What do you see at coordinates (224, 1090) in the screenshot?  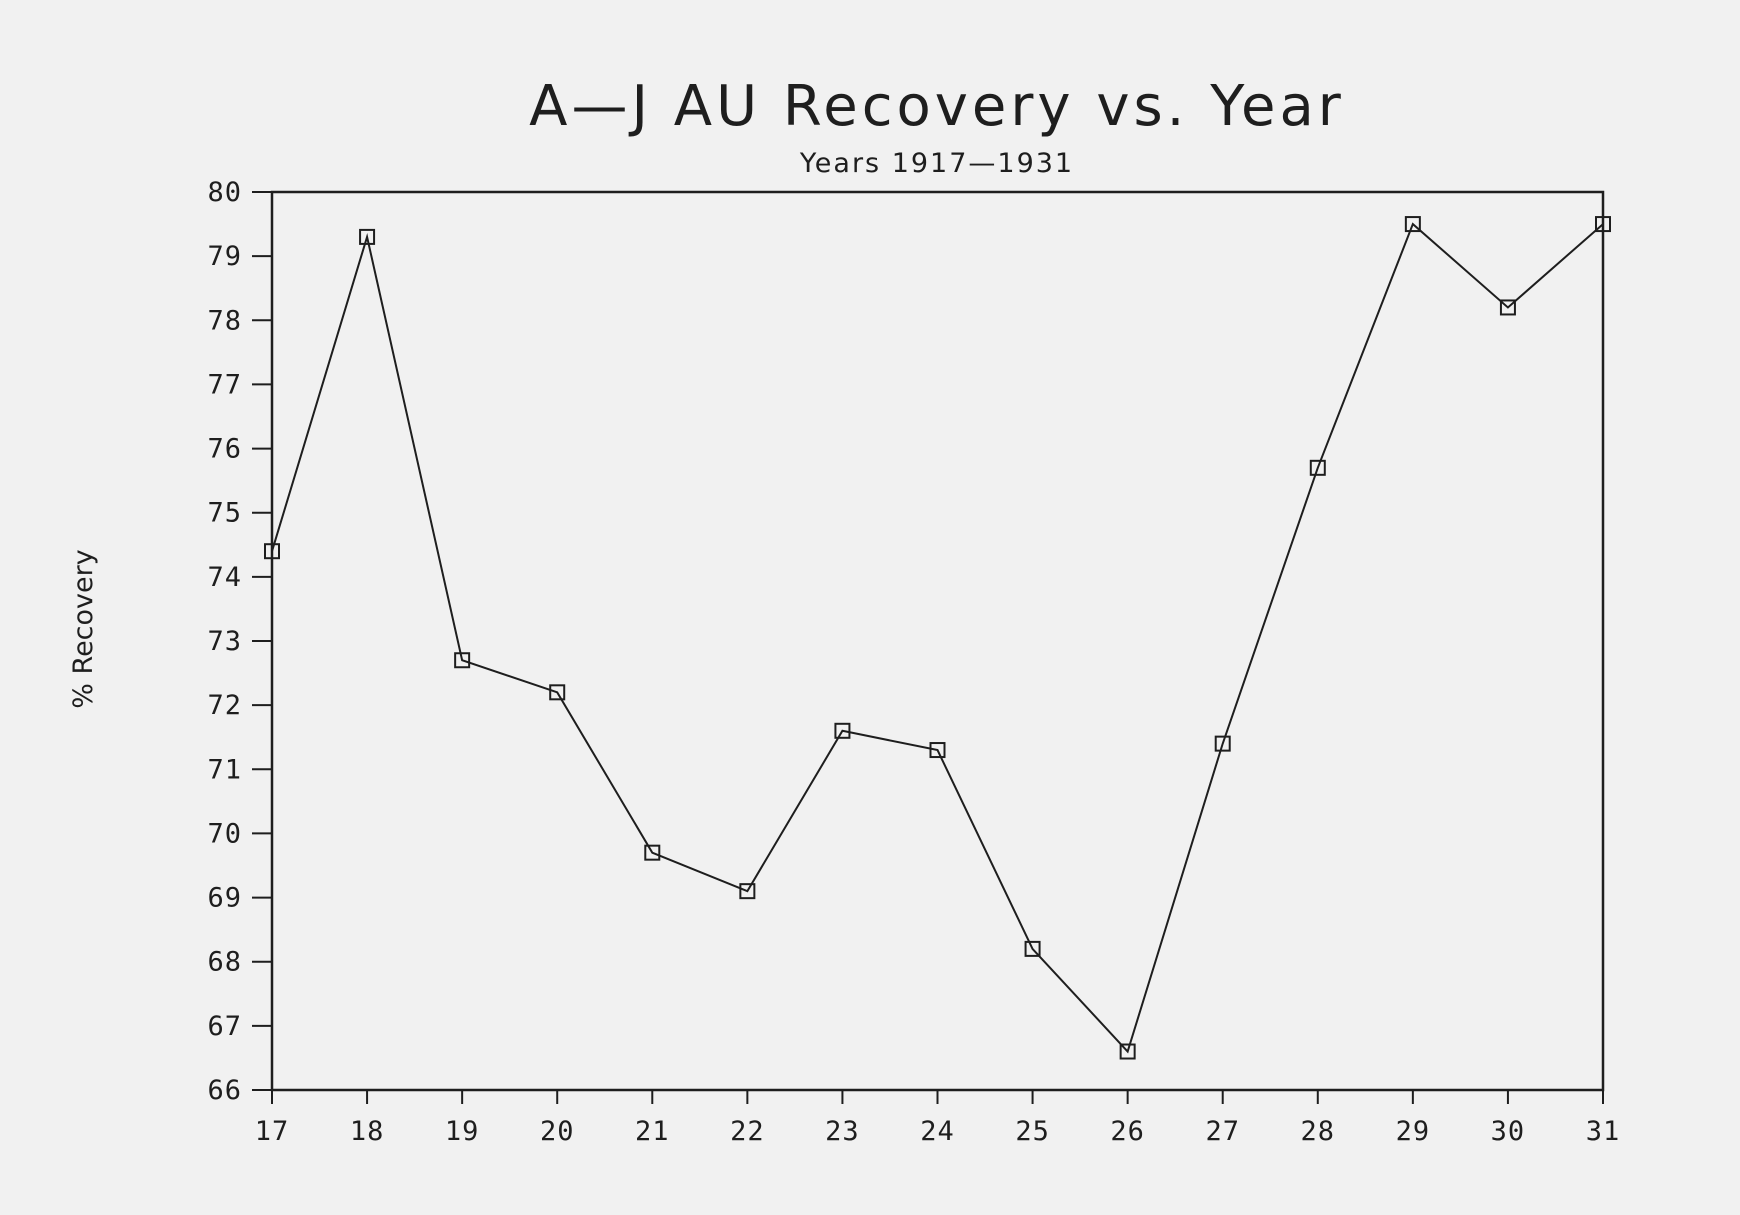 I see `y-tick-label: 66` at bounding box center [224, 1090].